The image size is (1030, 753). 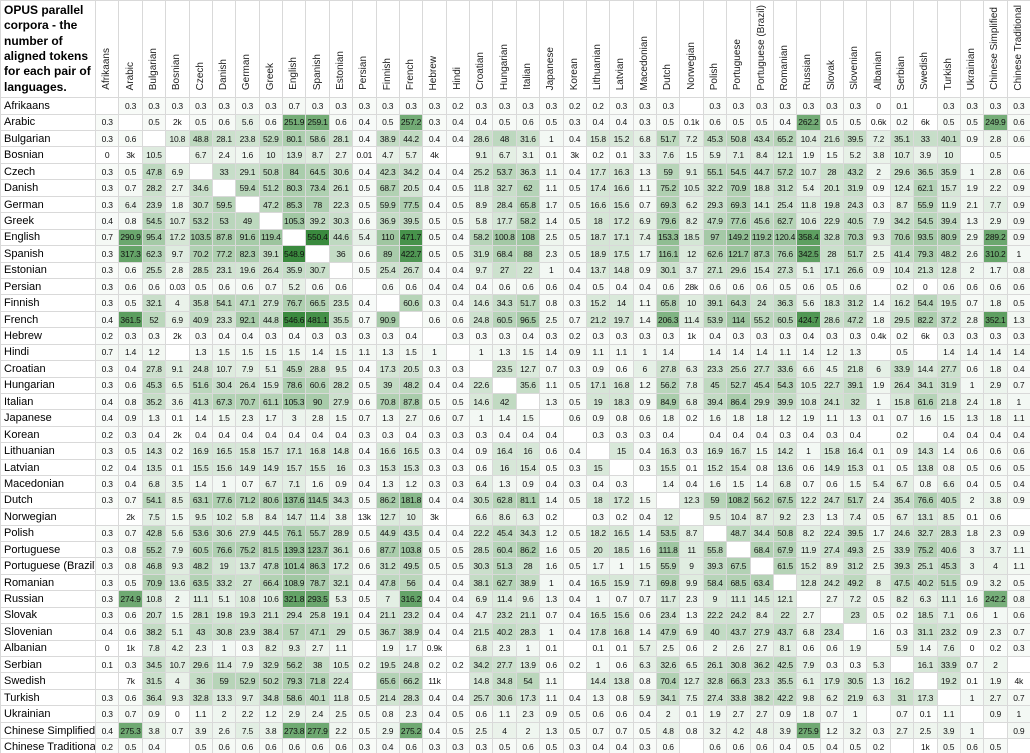 I want to click on matrix-cell: 7.6, so click(x=948, y=648).